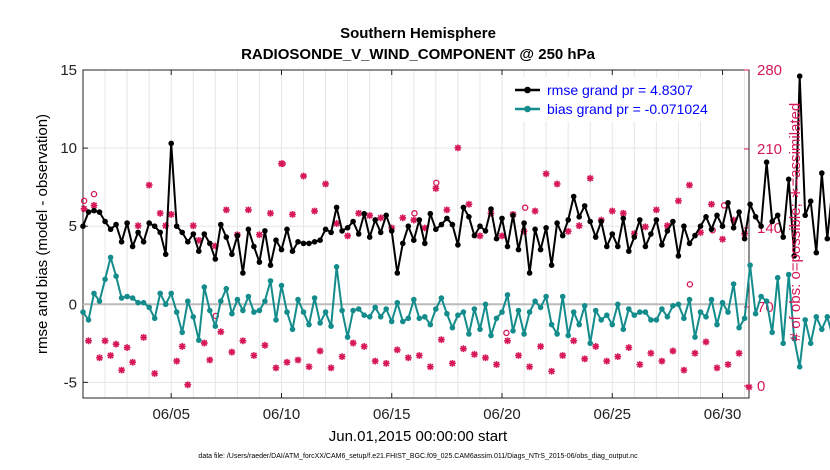 This screenshot has width=830, height=470. I want to click on chart-title: Southern Hemisphere, so click(418, 33).